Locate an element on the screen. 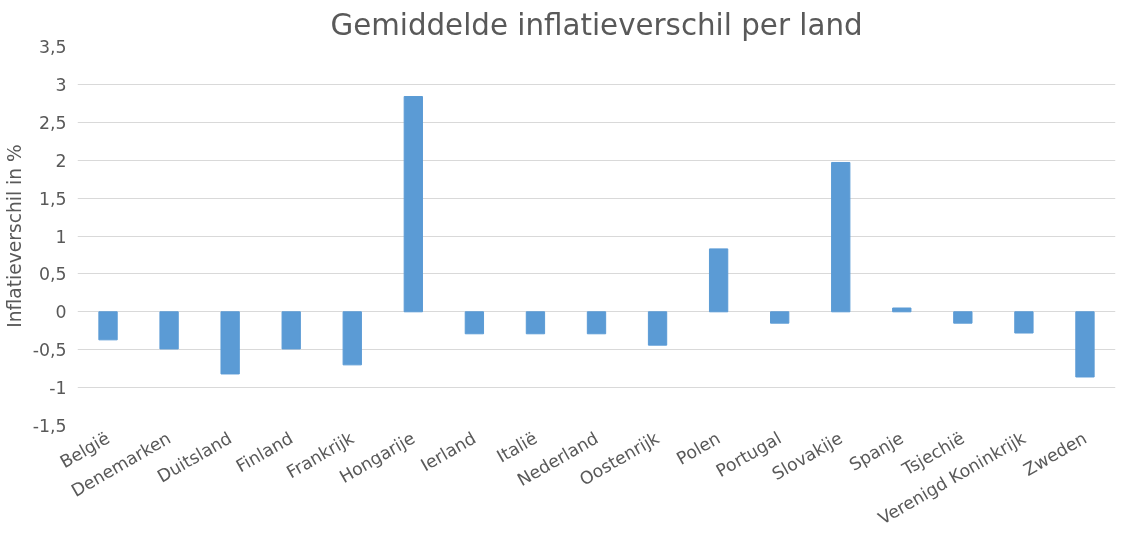 Image resolution: width=1131 pixels, height=550 pixels. y-tick-label: 0,5 is located at coordinates (52, 274).